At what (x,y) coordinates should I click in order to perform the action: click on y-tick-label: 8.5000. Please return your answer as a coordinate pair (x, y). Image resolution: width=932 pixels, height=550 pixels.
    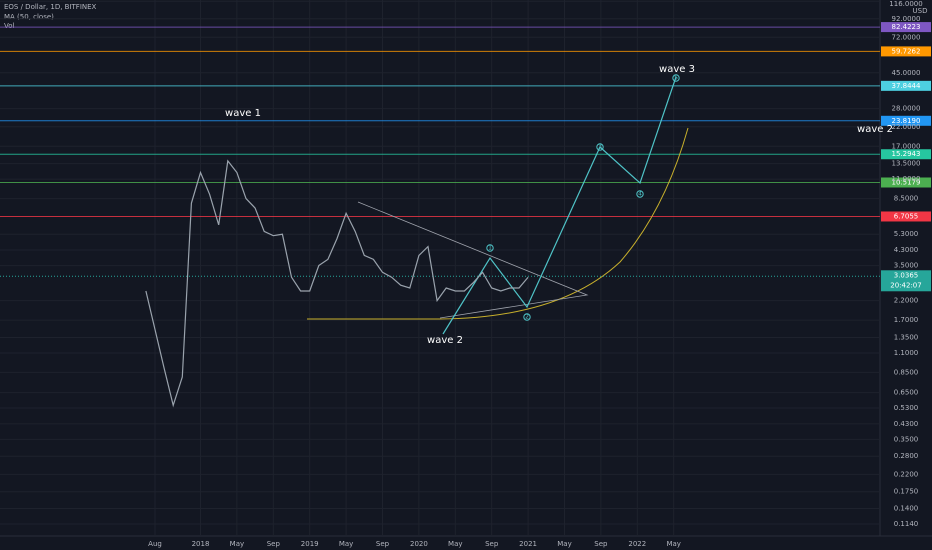
    Looking at the image, I should click on (906, 199).